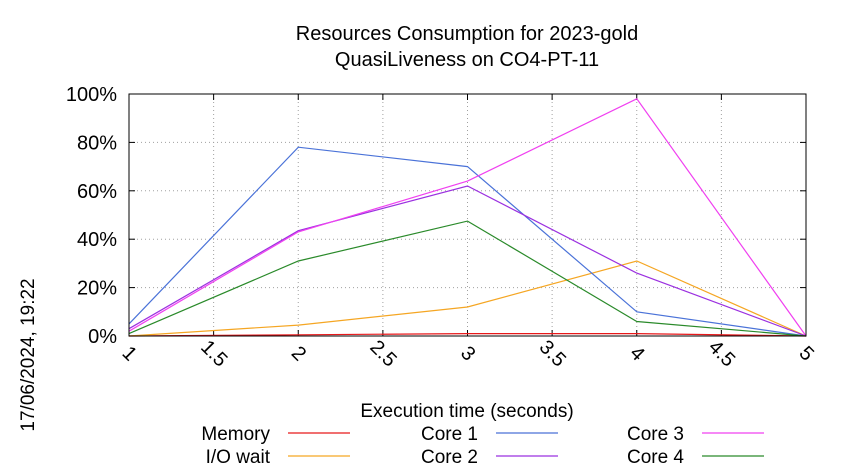  What do you see at coordinates (97, 192) in the screenshot?
I see `y-tick-label: 60%` at bounding box center [97, 192].